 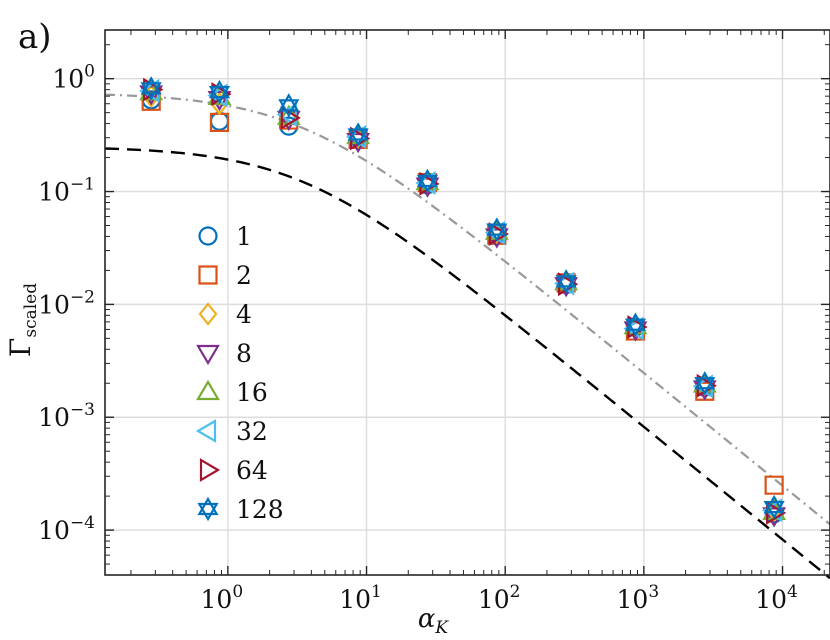 I want to click on y-tick-label: 10⁻³, so click(x=66, y=416).